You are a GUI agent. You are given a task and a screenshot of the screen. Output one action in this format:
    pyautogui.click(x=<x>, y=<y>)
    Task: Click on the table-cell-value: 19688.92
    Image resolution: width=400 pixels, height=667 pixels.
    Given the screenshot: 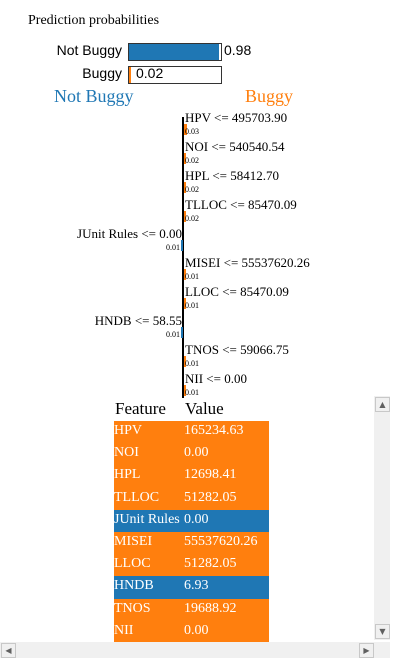 What is the action you would take?
    pyautogui.click(x=210, y=608)
    